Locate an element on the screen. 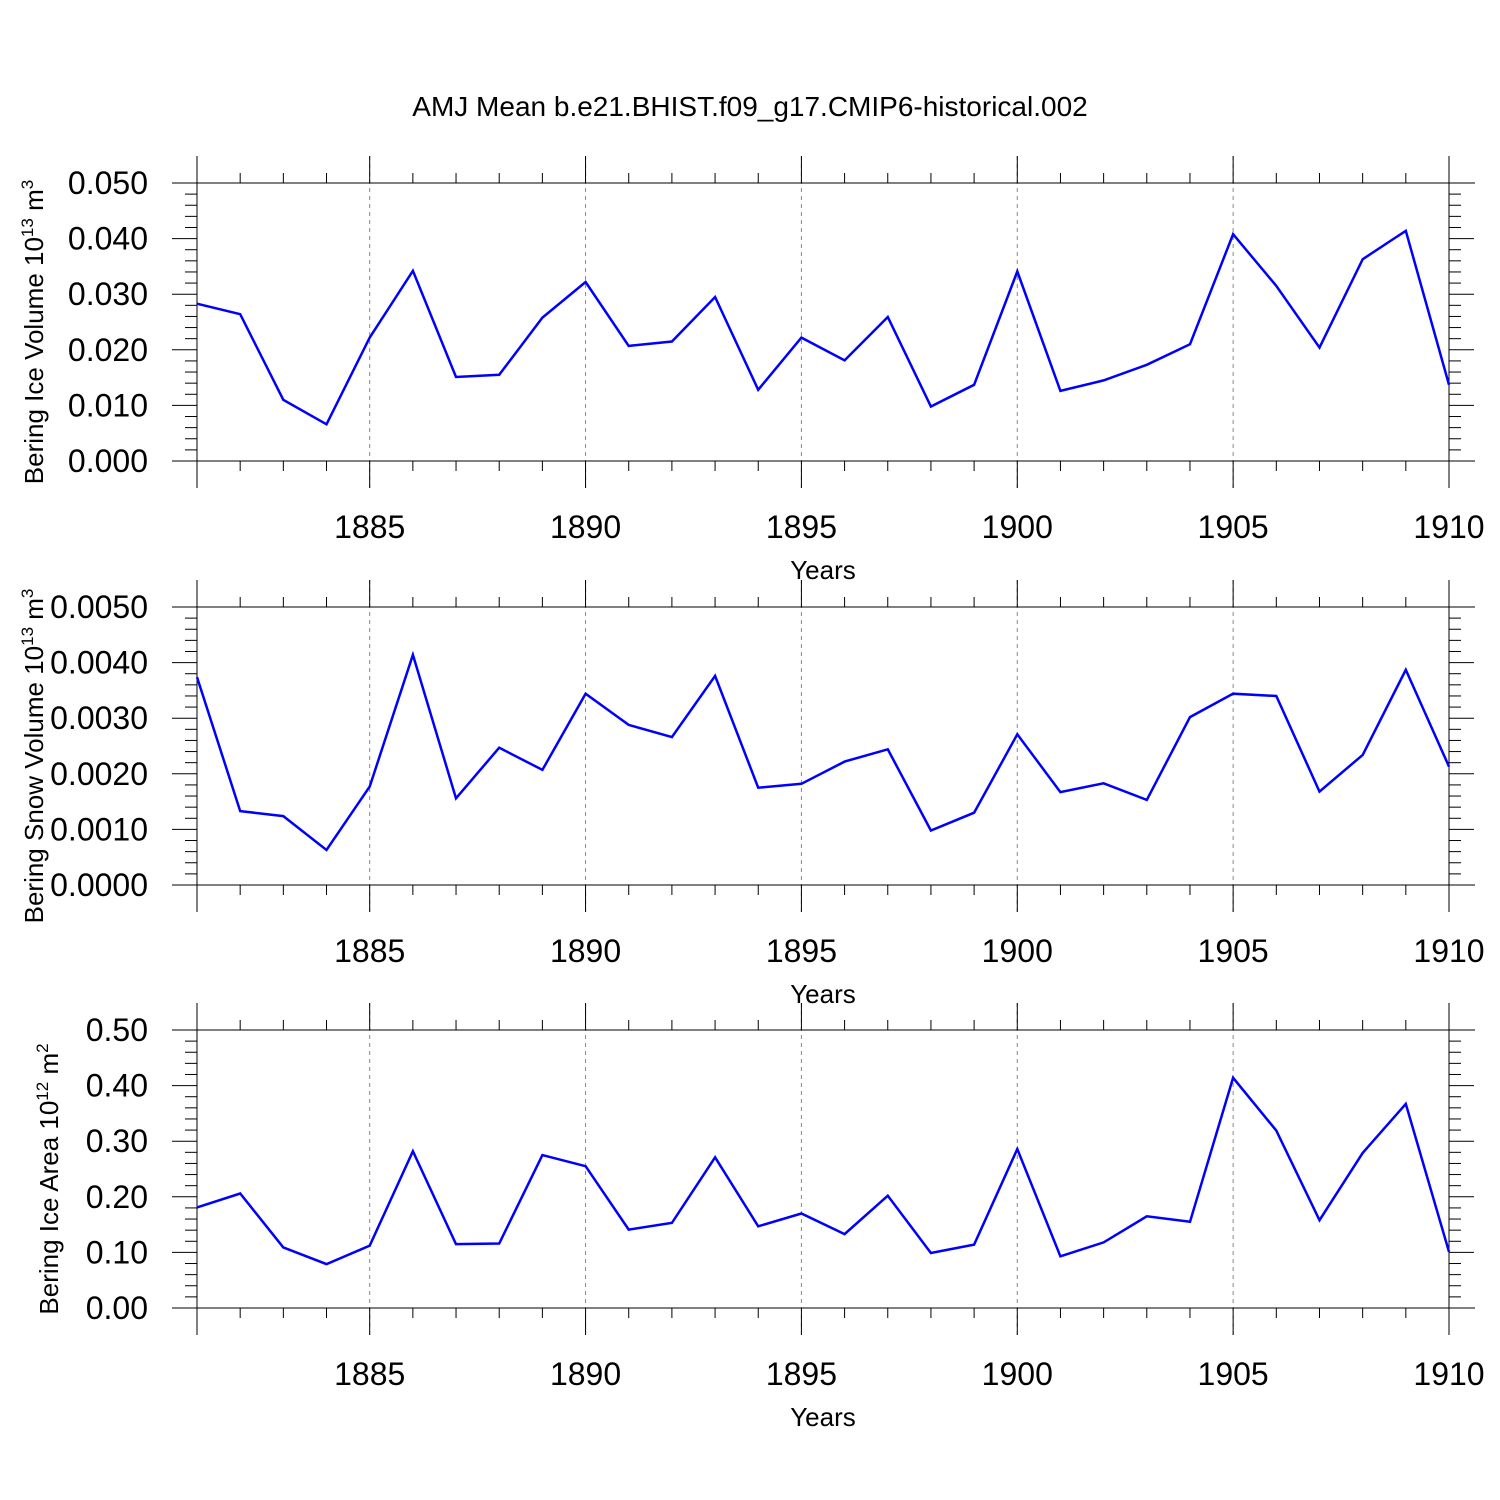 Image resolution: width=1500 pixels, height=1500 pixels. y-tick-label: 0.040 is located at coordinates (108, 239).